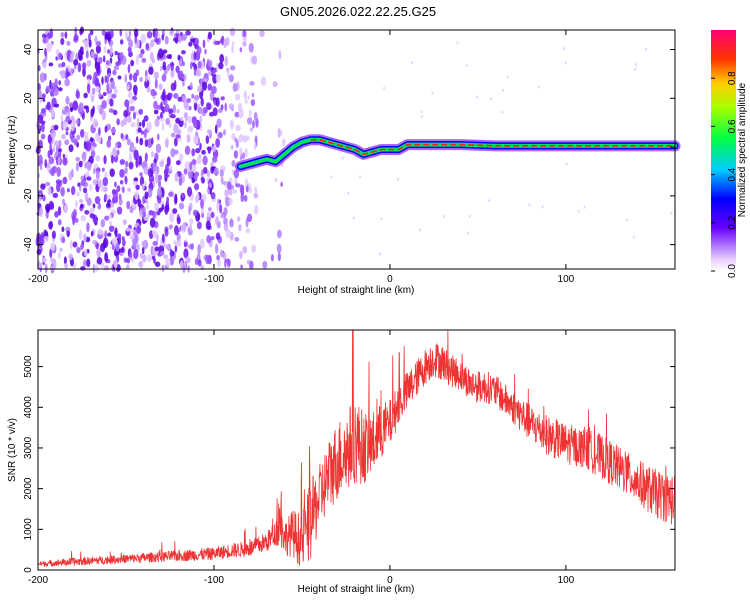 This screenshot has height=600, width=750. Describe the element at coordinates (28, 366) in the screenshot. I see `y-tick-label: 5000` at that location.